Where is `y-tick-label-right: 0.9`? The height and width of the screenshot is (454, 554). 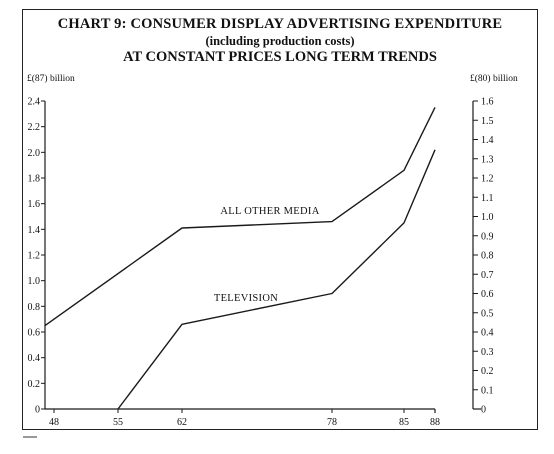
y-tick-label-right: 0.9 is located at coordinates (487, 236).